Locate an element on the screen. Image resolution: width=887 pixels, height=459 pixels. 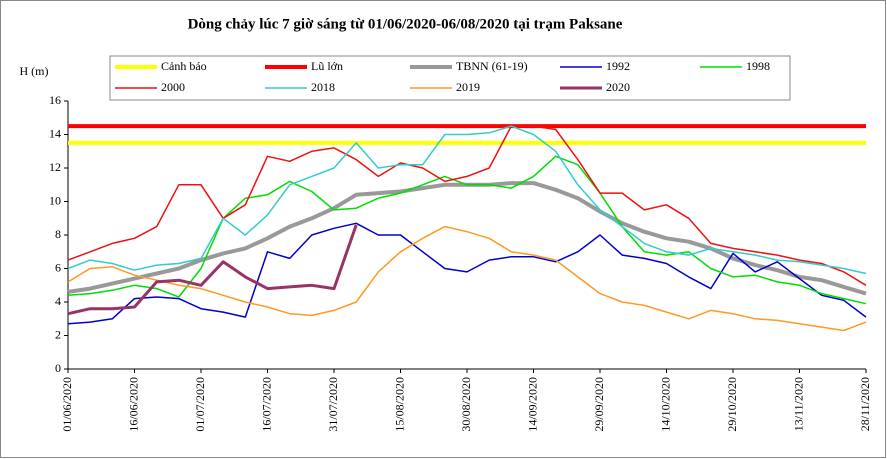
x-tick-label: 14/09/2020 is located at coordinates (532, 404).